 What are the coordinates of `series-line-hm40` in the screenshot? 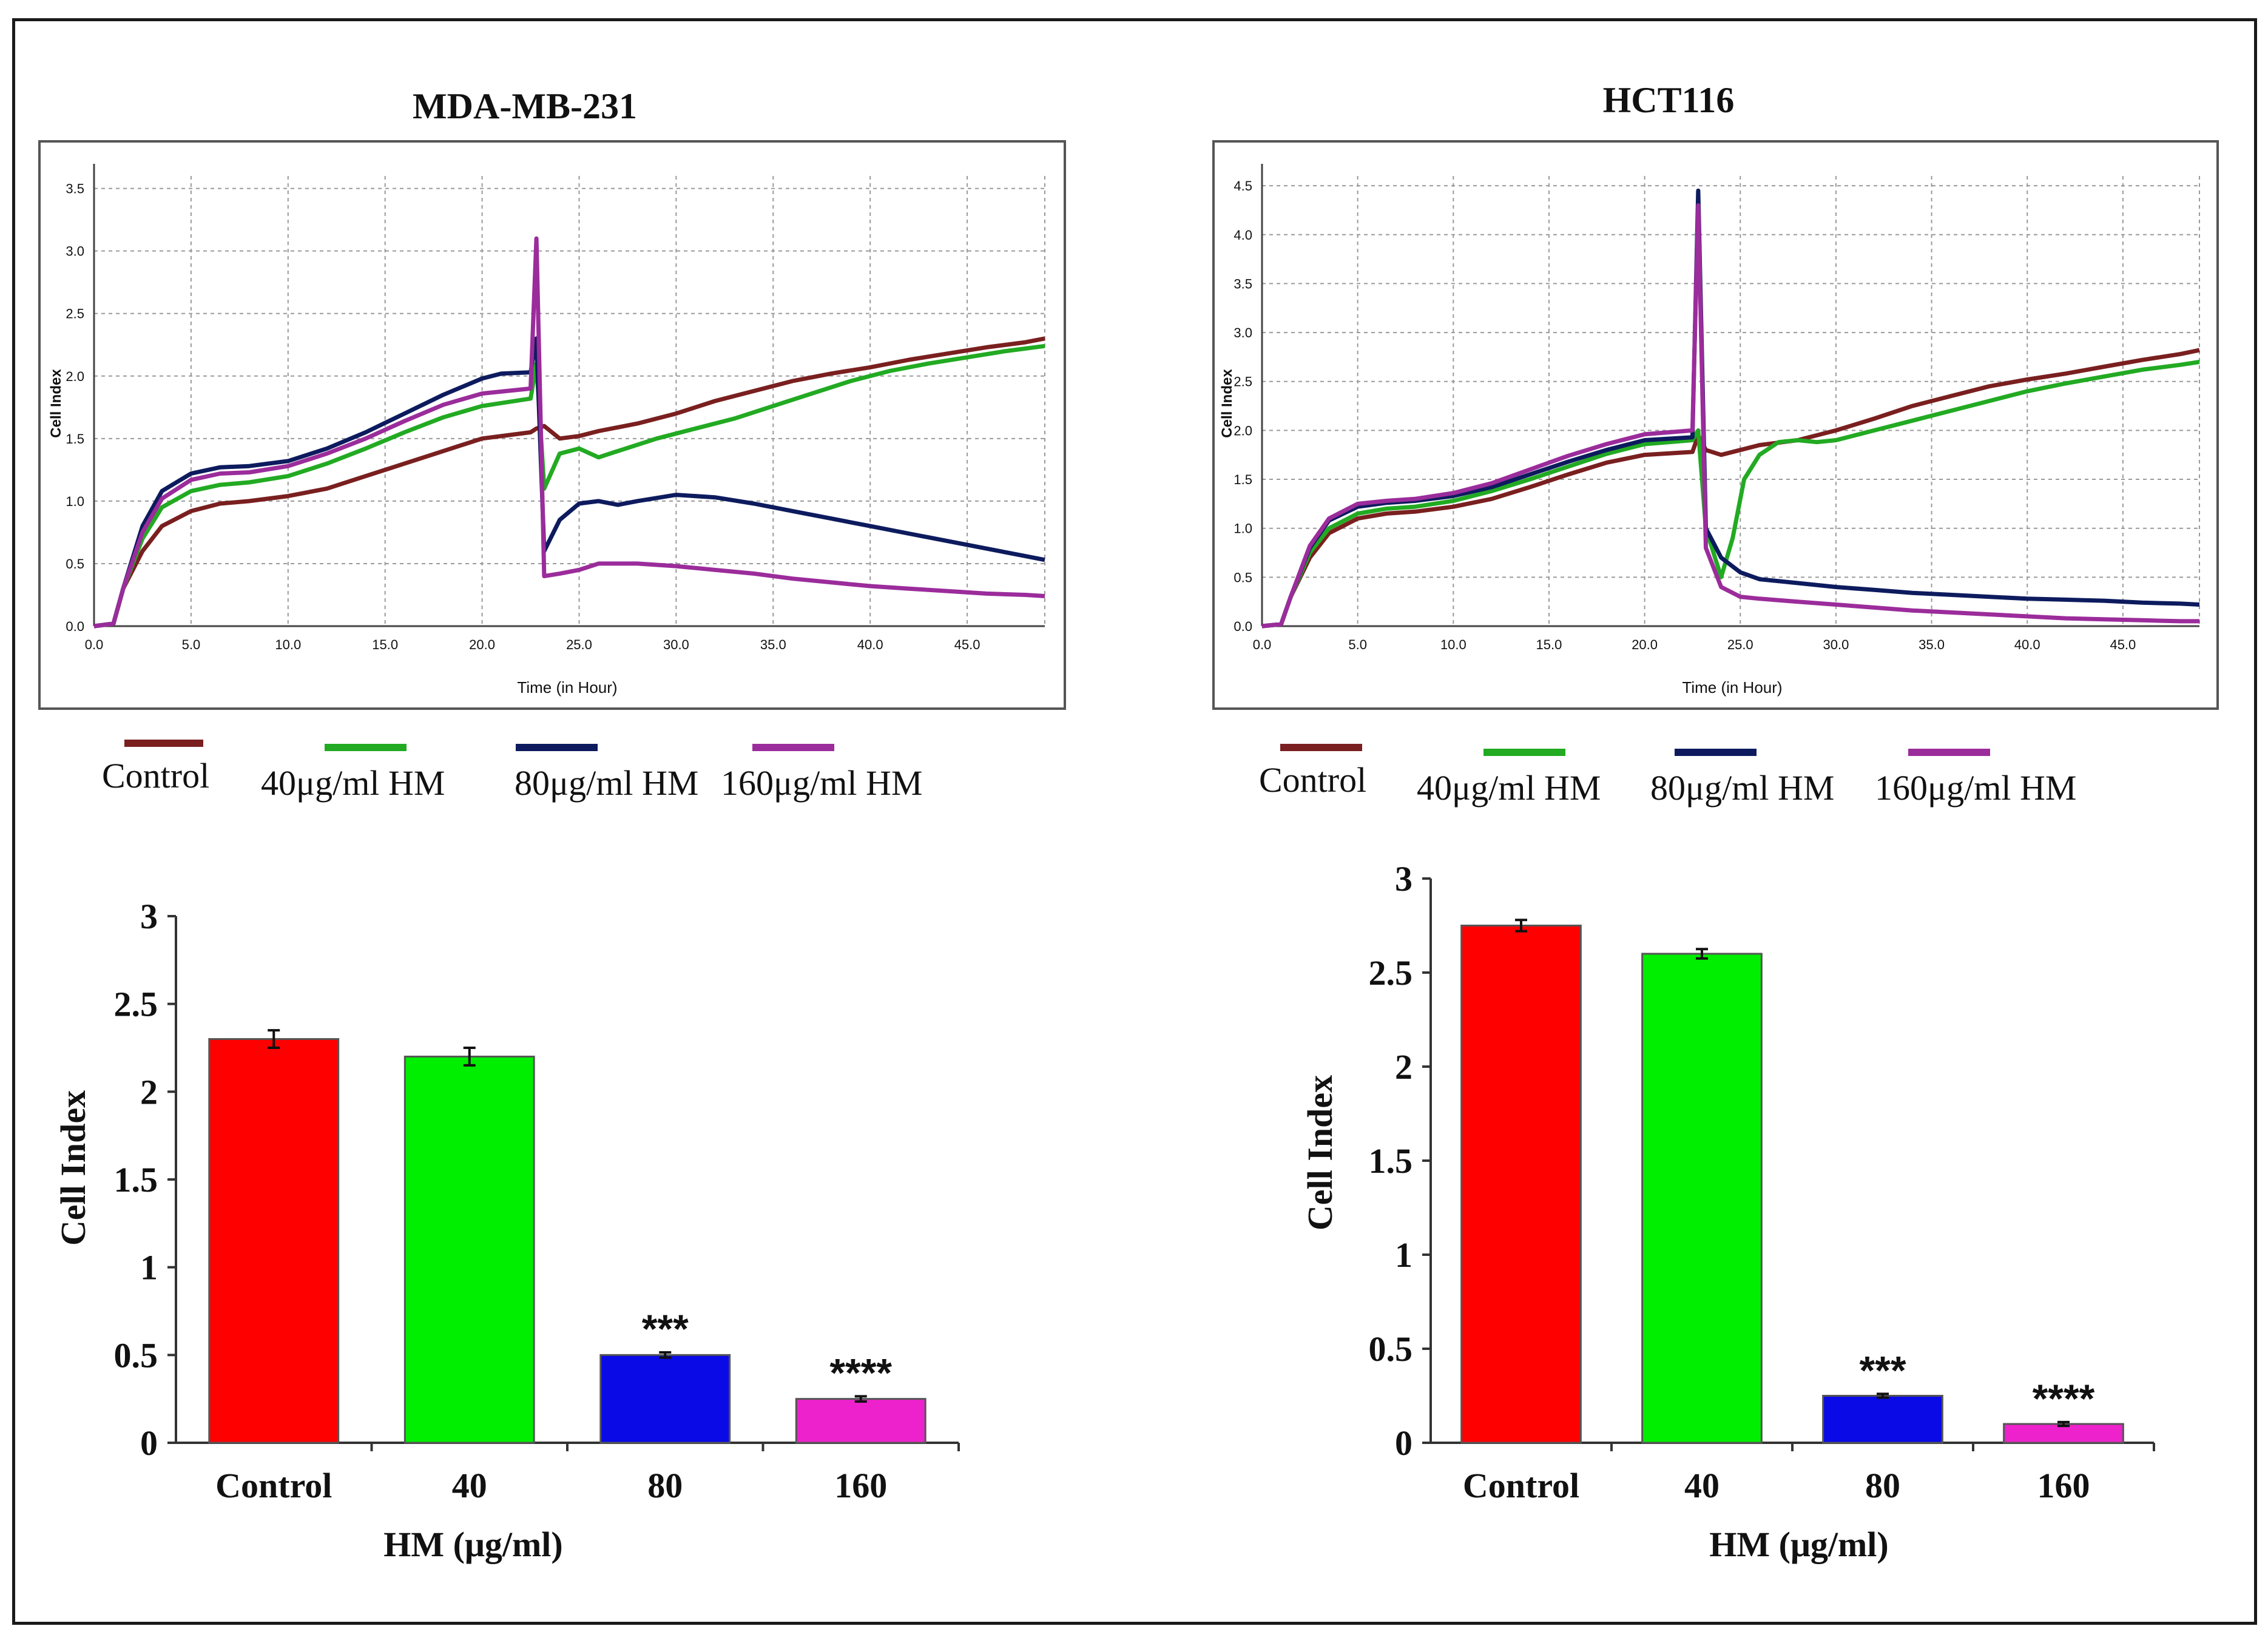 It's located at (1731, 494).